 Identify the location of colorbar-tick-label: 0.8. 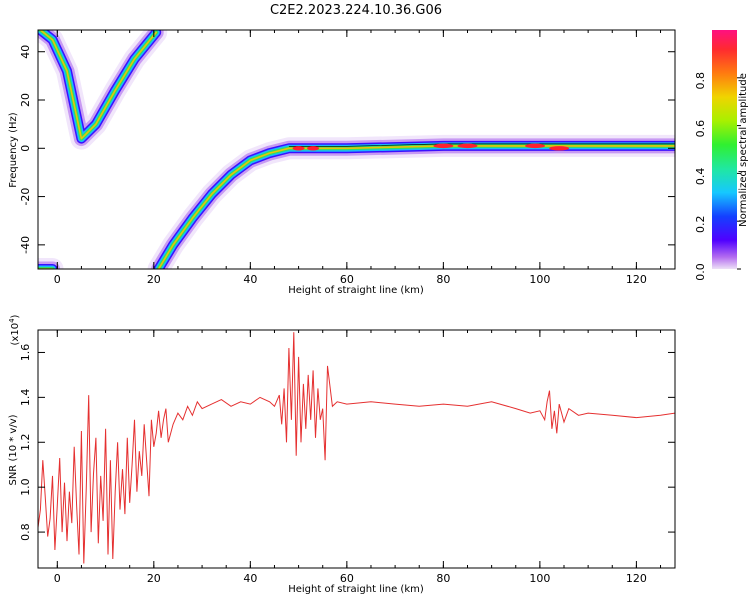
(700, 81).